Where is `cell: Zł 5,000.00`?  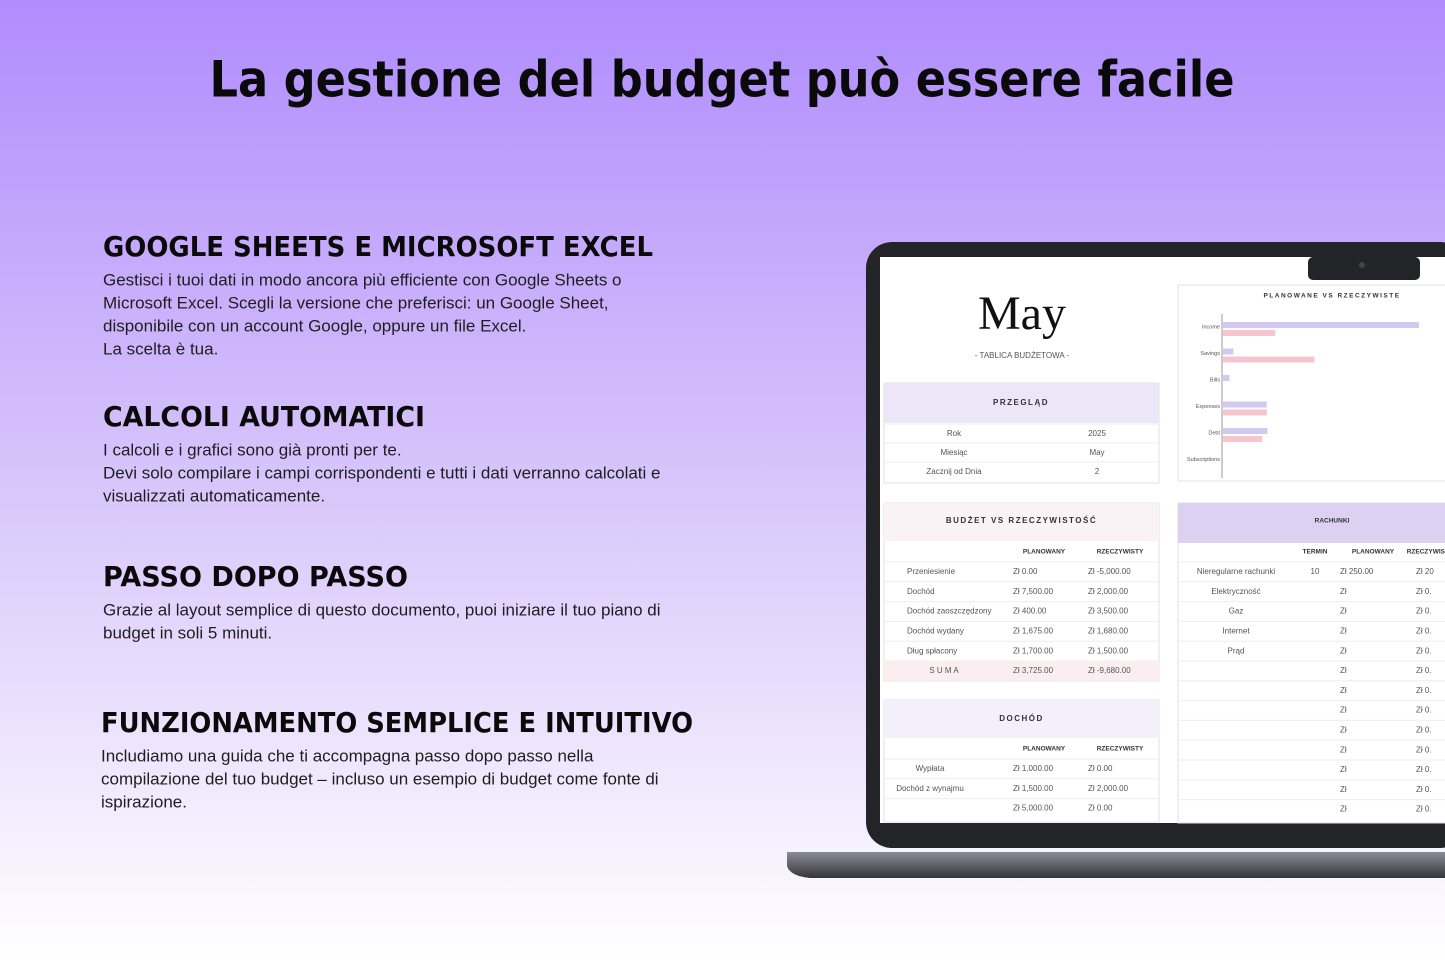
cell: Zł 5,000.00 is located at coordinates (1033, 808).